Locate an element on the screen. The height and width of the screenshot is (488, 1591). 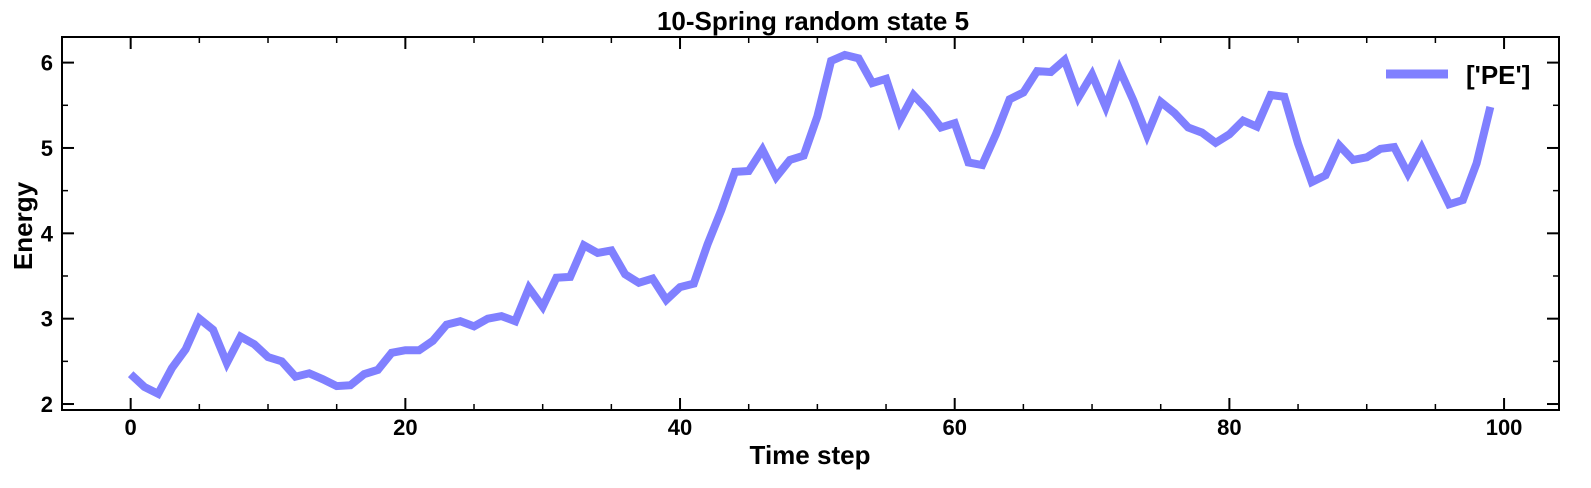
x-tick-label: 40 is located at coordinates (680, 427).